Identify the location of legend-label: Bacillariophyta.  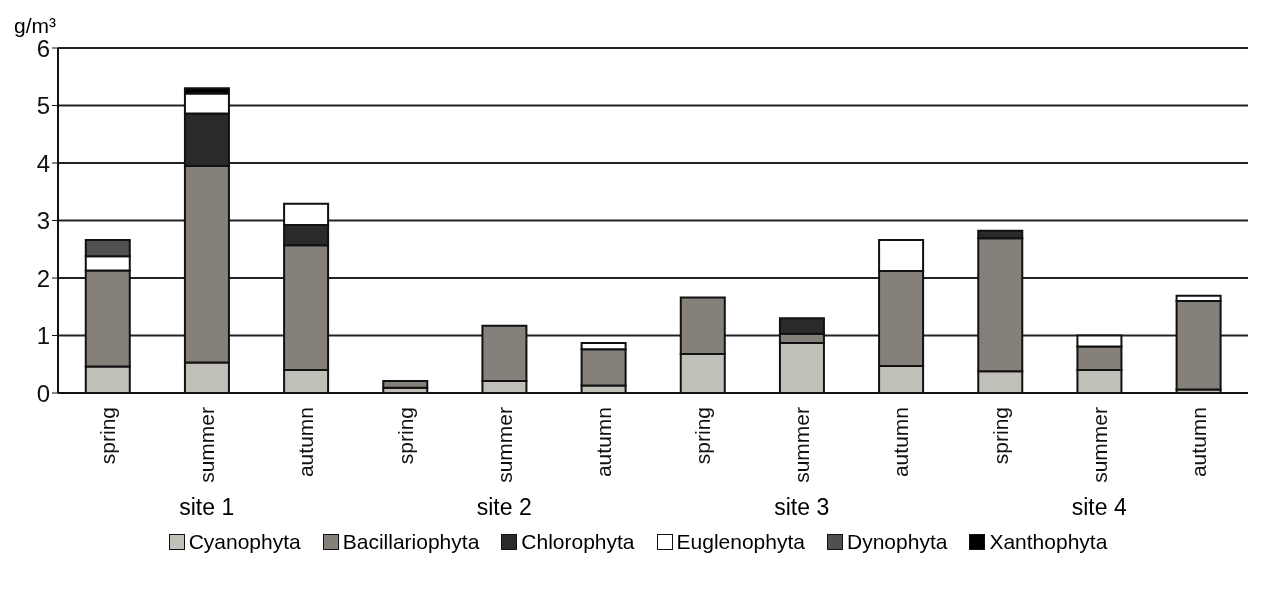
(410, 542).